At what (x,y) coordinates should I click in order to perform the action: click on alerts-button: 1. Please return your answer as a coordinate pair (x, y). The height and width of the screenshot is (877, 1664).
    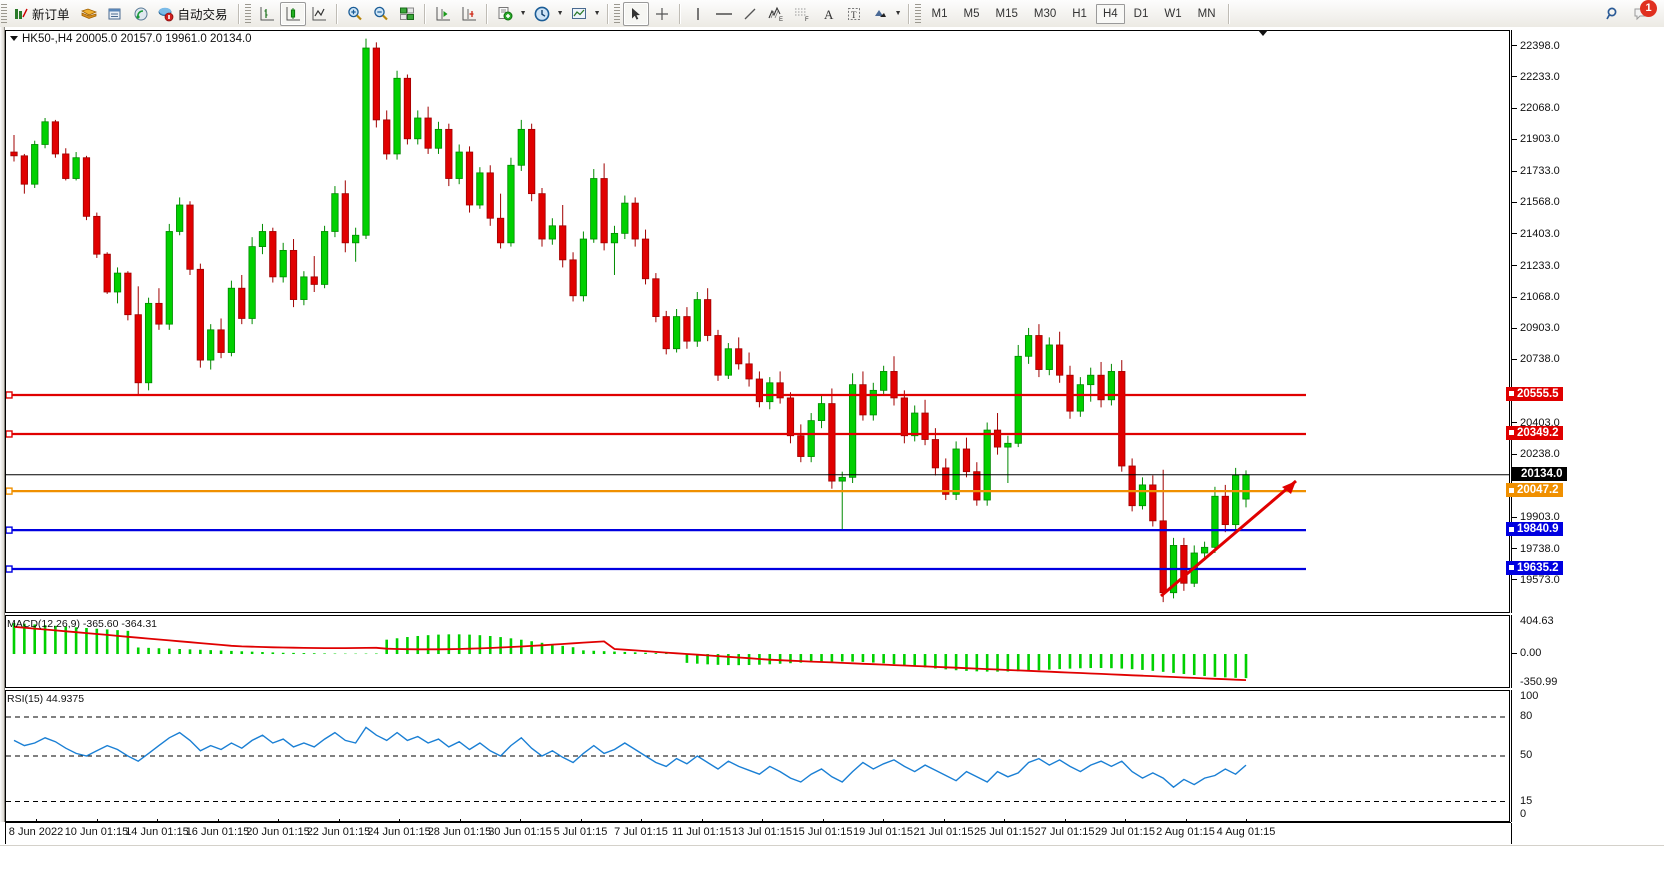
    Looking at the image, I should click on (1642, 13).